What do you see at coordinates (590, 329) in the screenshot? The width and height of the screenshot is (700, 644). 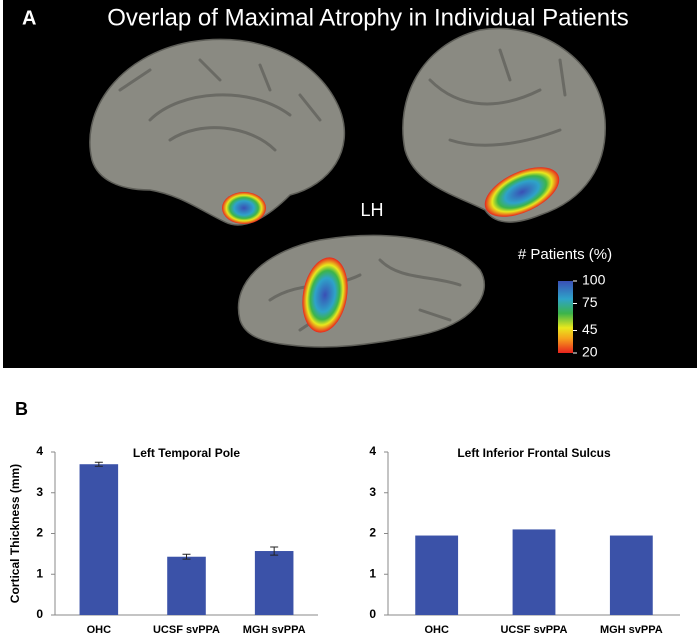 I see `colorbar-tick-label: 45` at bounding box center [590, 329].